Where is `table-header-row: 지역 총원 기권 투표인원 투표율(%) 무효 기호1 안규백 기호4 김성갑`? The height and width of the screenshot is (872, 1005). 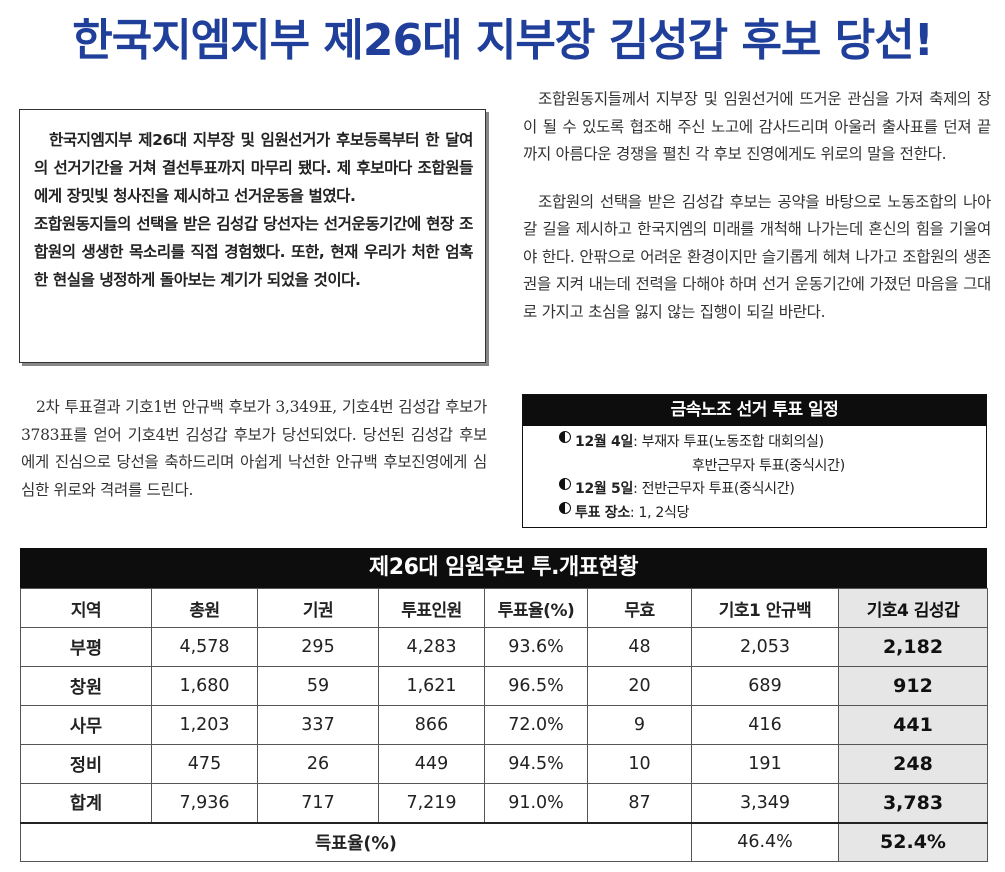 table-header-row: 지역 총원 기권 투표인원 투표율(%) 무효 기호1 안규백 기호4 김성갑 is located at coordinates (504, 608).